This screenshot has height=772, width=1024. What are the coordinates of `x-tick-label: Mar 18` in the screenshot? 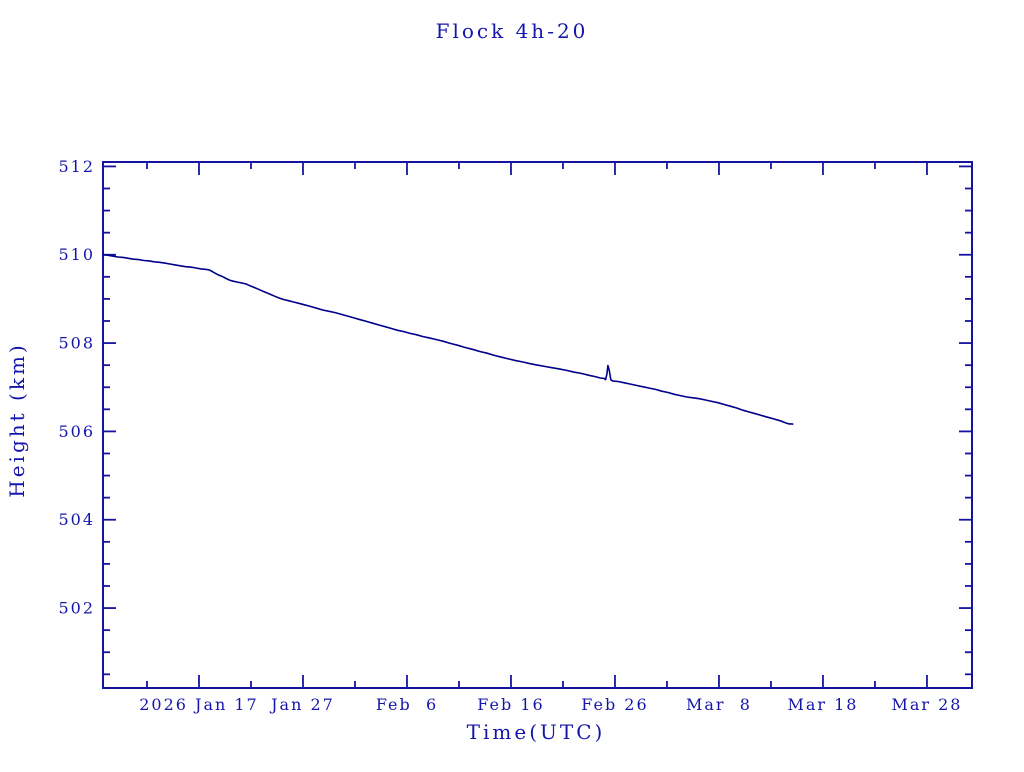 It's located at (822, 704).